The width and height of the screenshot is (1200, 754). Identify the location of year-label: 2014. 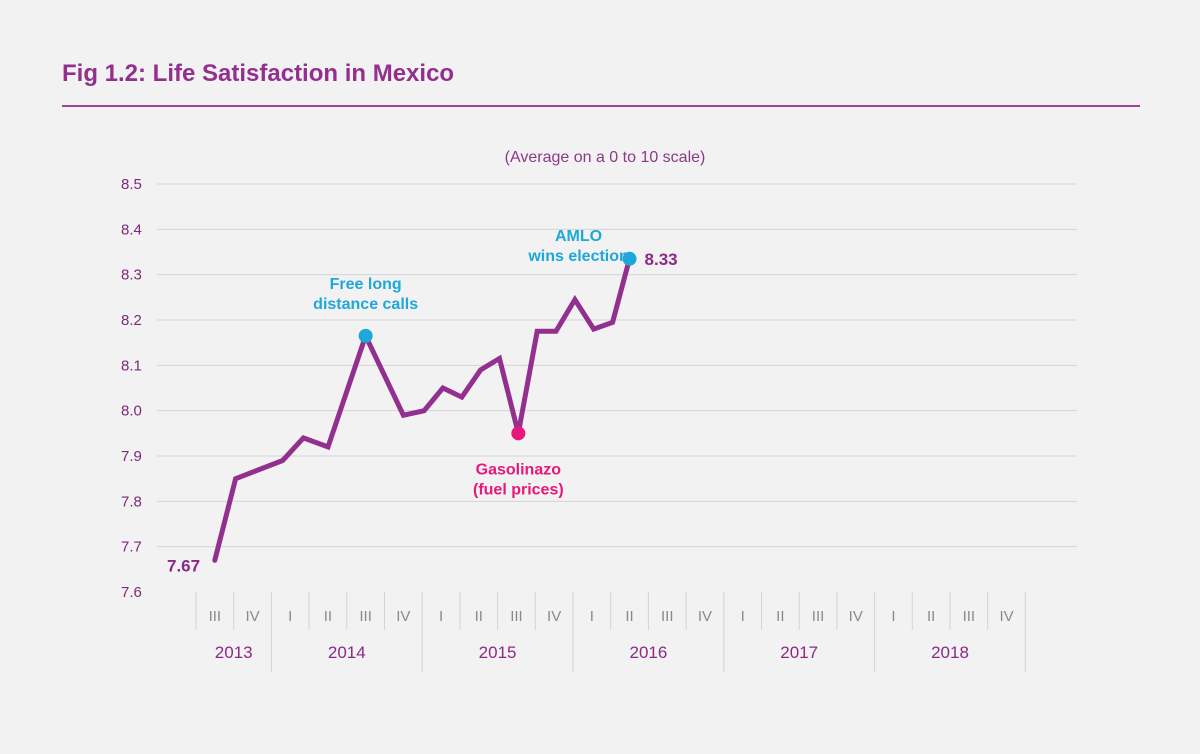
(347, 652).